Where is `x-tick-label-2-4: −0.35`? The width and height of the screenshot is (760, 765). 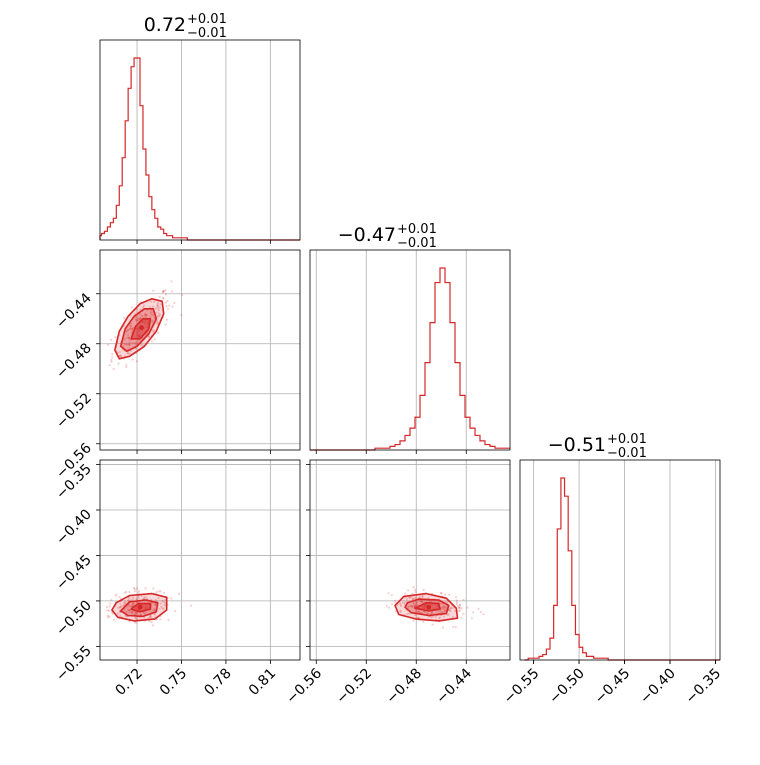 x-tick-label-2-4: −0.35 is located at coordinates (704, 687).